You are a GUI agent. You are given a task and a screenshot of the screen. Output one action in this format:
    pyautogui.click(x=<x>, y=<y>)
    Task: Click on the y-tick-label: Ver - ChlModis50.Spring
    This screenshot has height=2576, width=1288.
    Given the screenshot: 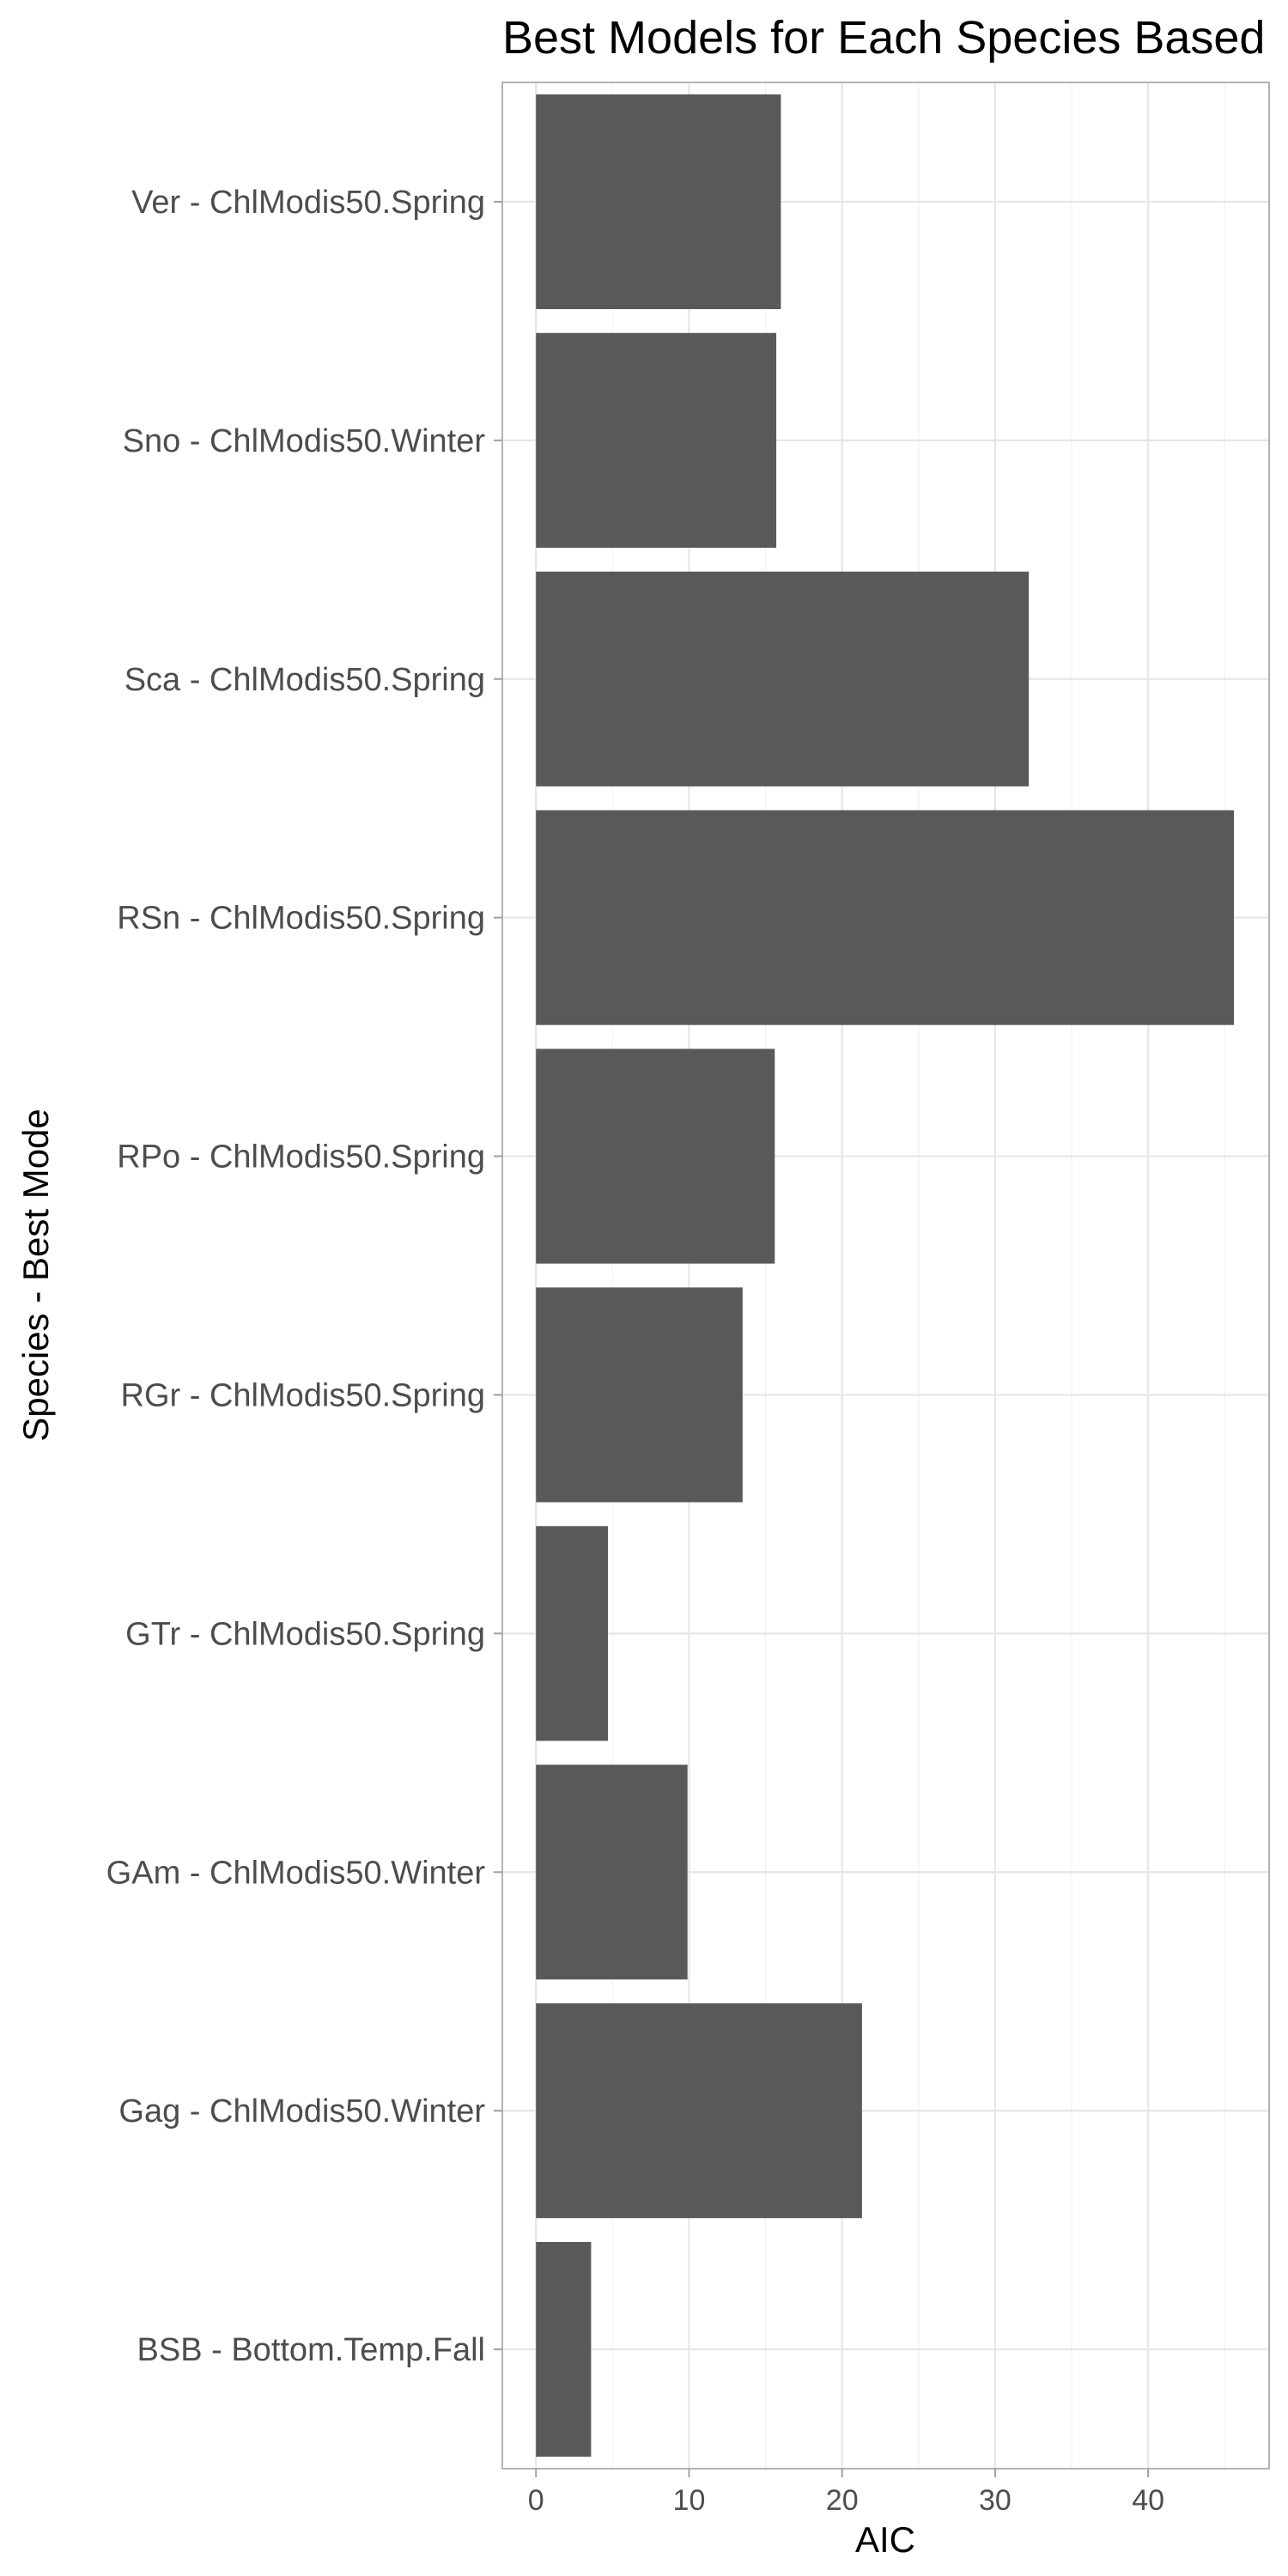 What is the action you would take?
    pyautogui.click(x=308, y=203)
    